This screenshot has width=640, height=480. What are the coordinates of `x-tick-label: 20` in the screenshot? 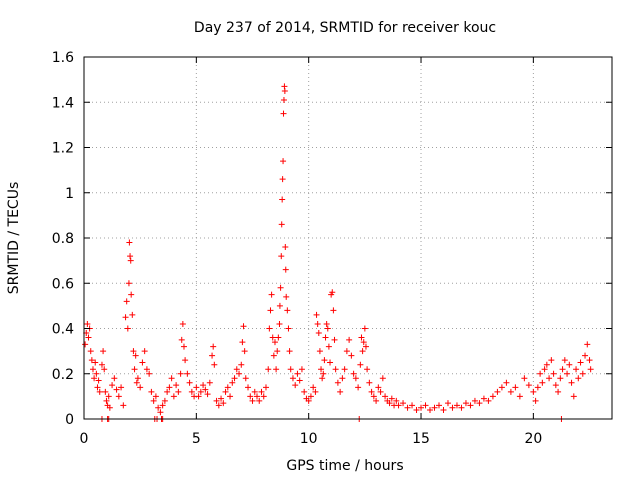 It's located at (533, 439).